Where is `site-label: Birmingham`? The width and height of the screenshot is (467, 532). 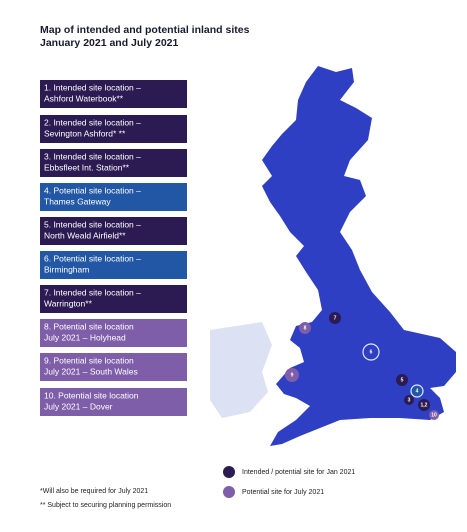 site-label: Birmingham is located at coordinates (66, 269).